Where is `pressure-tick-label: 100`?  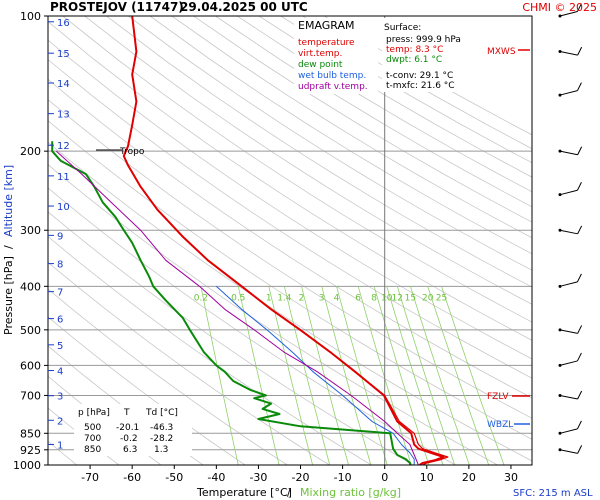
pressure-tick-label: 100 is located at coordinates (30, 16).